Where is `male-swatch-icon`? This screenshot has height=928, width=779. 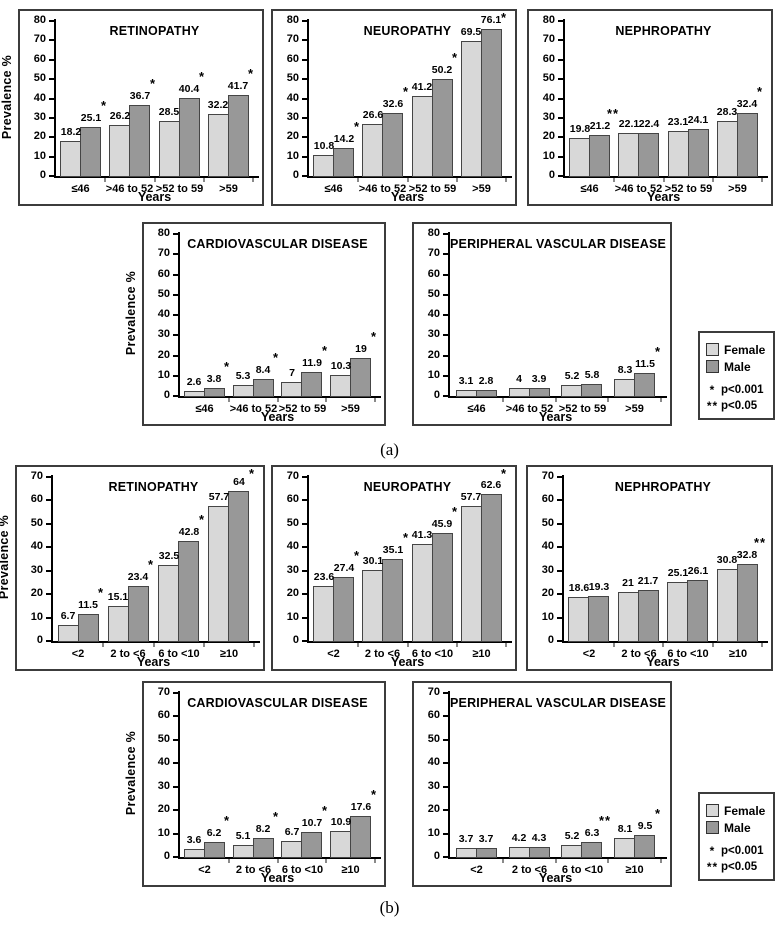
male-swatch-icon is located at coordinates (712, 827).